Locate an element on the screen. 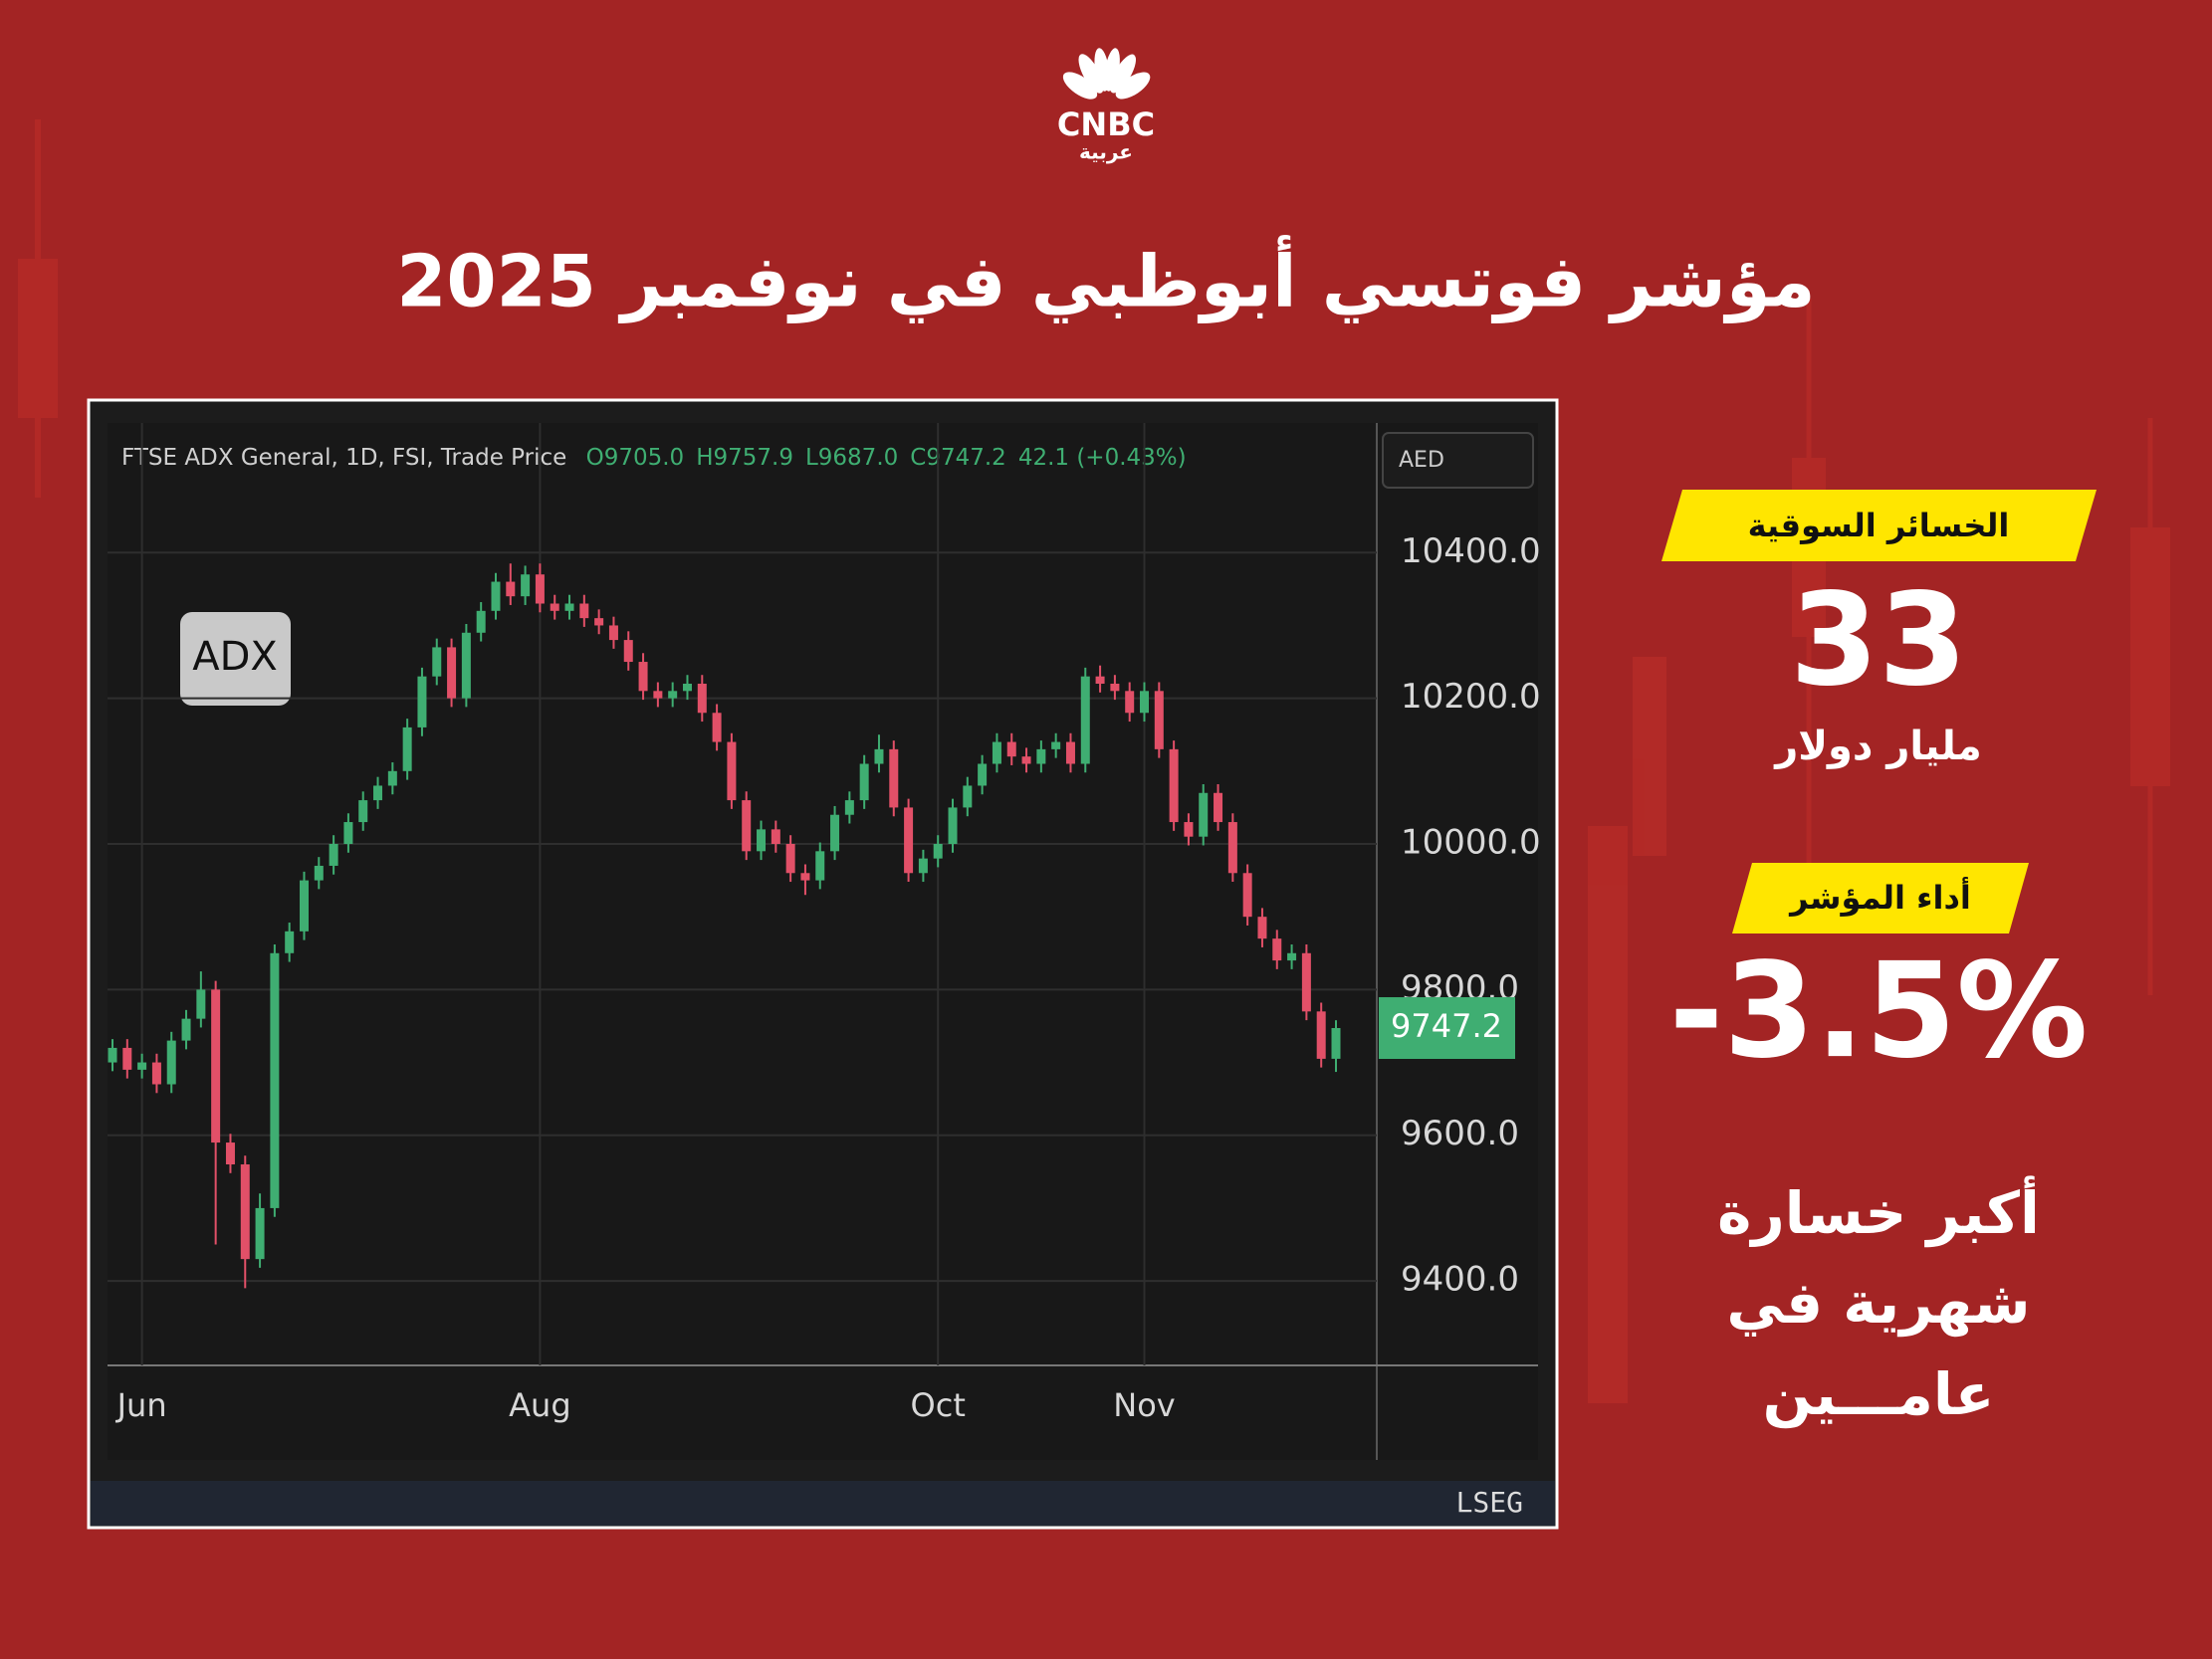 This screenshot has width=2212, height=1659. x-tick-label: Oct is located at coordinates (938, 1405).